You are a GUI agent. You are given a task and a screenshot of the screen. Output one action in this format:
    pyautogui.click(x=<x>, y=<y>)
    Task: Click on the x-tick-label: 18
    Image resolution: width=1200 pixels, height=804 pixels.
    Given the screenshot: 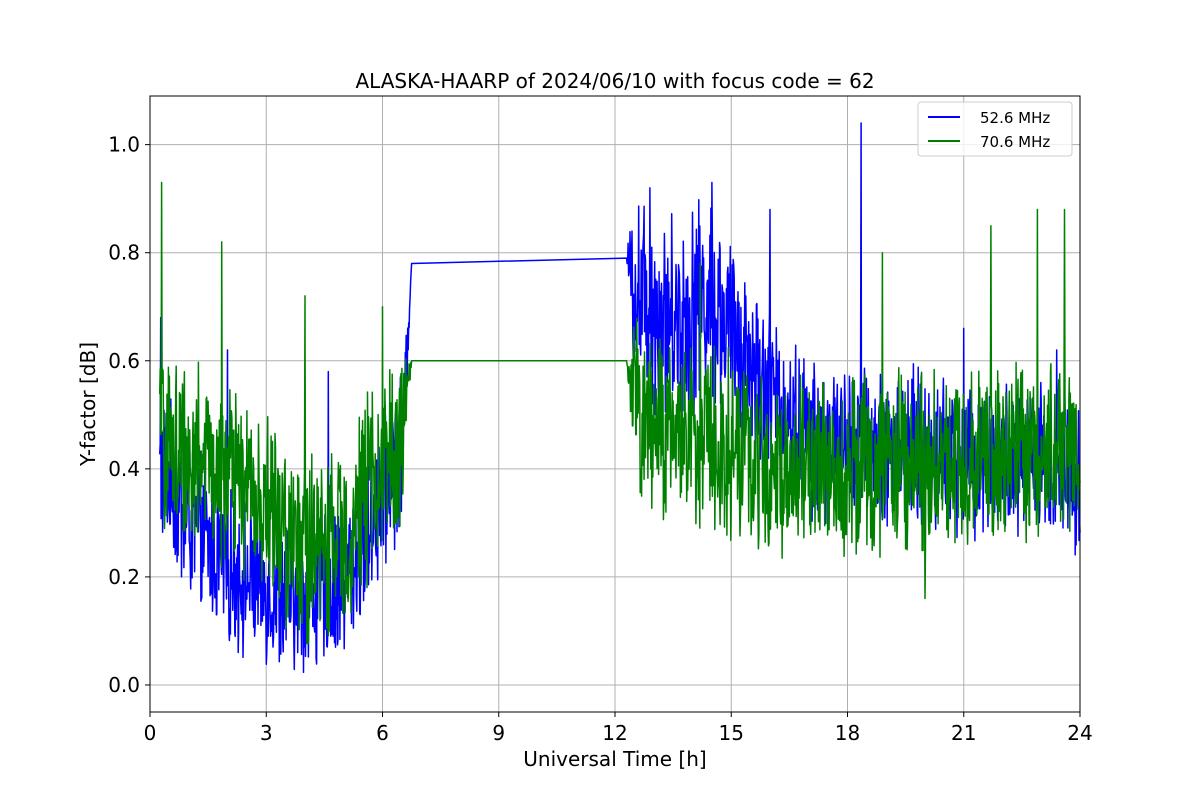 What is the action you would take?
    pyautogui.click(x=847, y=733)
    